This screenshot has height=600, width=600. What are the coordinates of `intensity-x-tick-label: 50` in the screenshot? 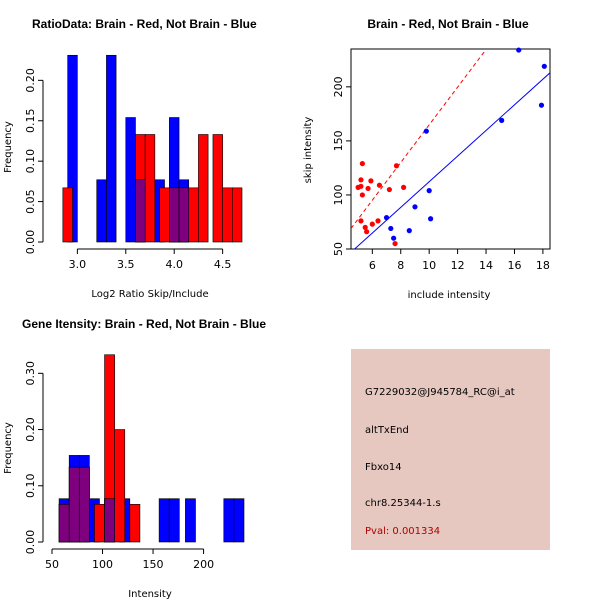 It's located at (52, 564).